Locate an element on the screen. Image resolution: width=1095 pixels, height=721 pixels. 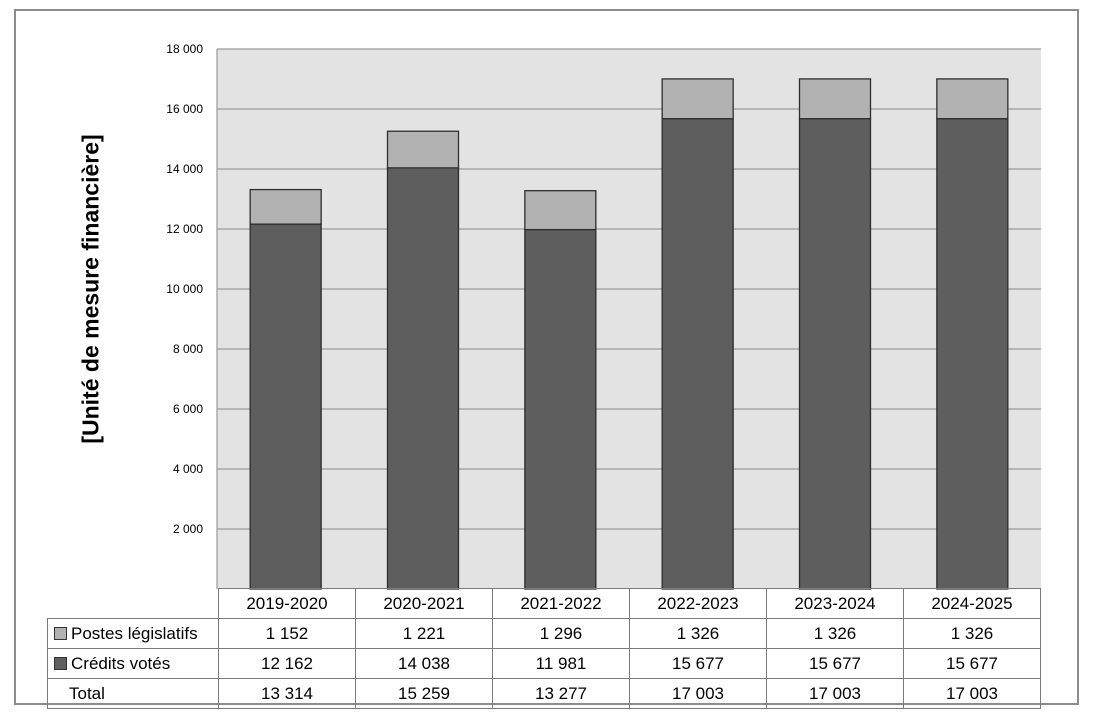
category-label: 2019-2020 is located at coordinates (287, 603).